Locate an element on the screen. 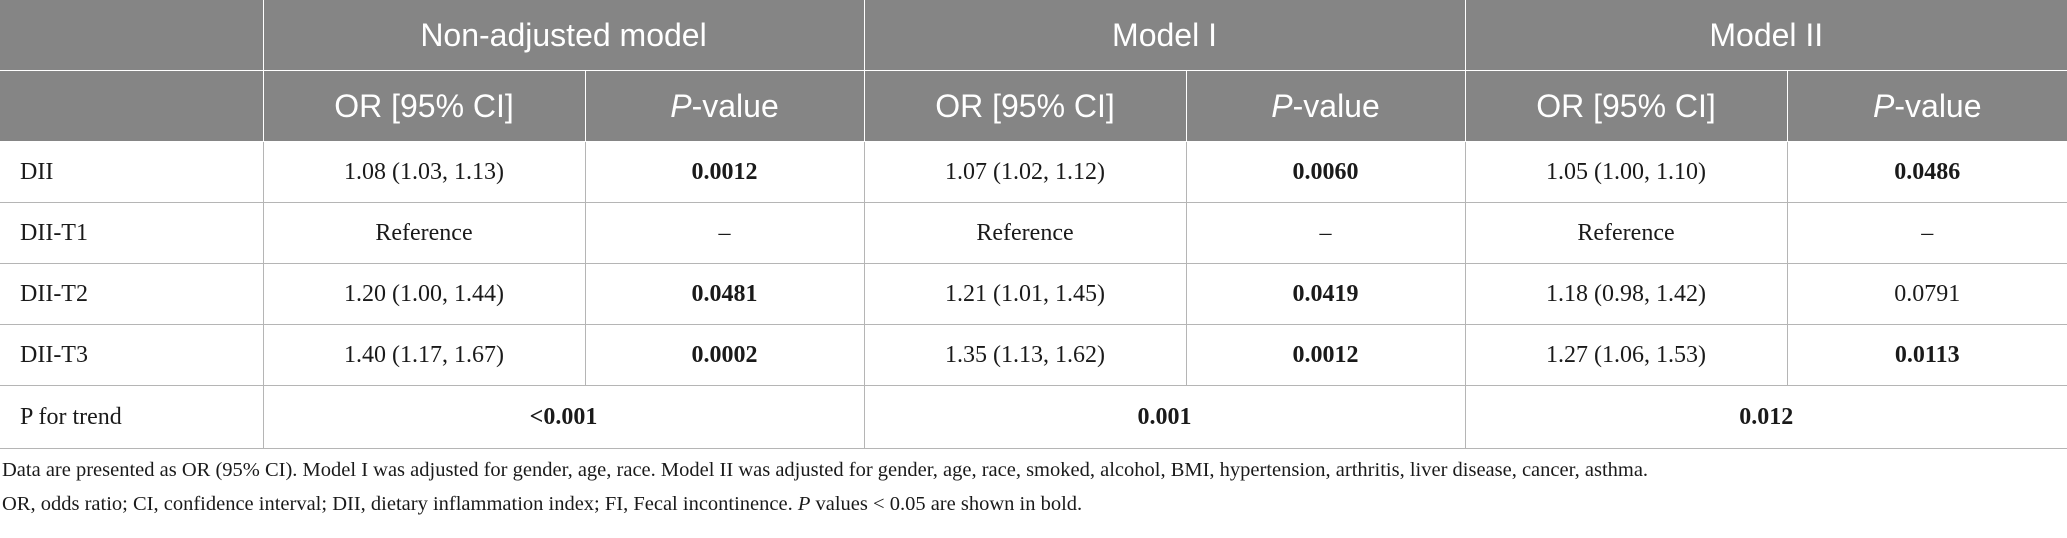 The height and width of the screenshot is (538, 2067). or-ci-cell: 1.21 (1.01, 1.45) is located at coordinates (1025, 294).